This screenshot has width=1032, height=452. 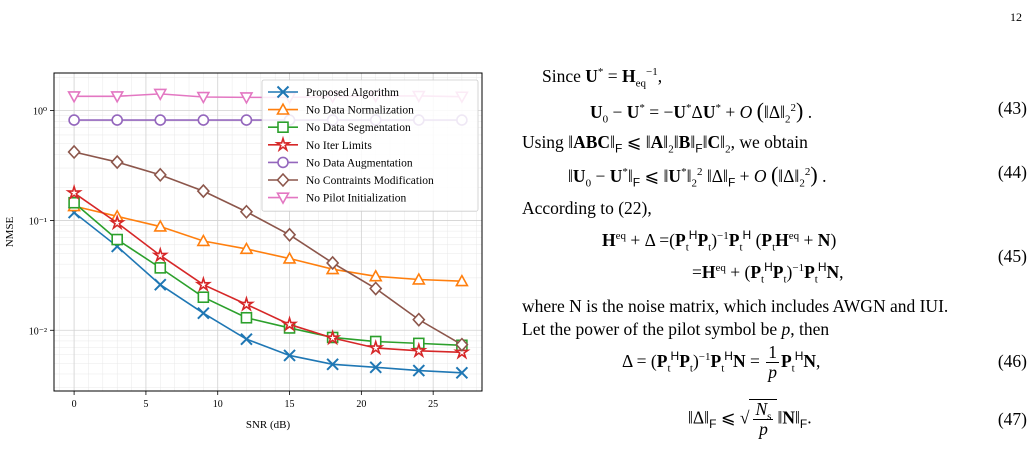 What do you see at coordinates (358, 128) in the screenshot?
I see `legend-label: No Data Segmentation` at bounding box center [358, 128].